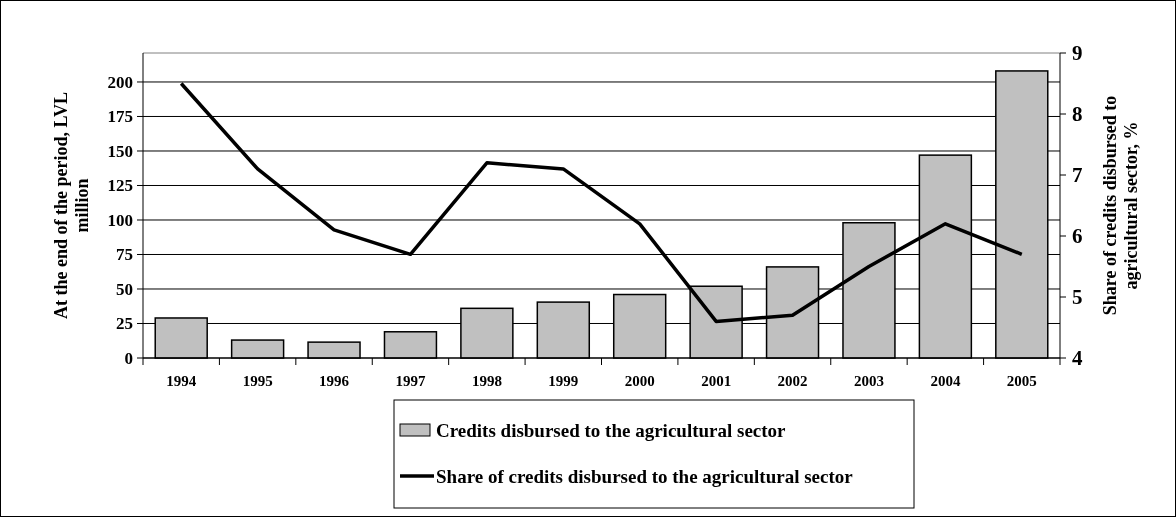 The width and height of the screenshot is (1176, 517). Describe the element at coordinates (334, 381) in the screenshot. I see `x-tick-label: 1996` at that location.